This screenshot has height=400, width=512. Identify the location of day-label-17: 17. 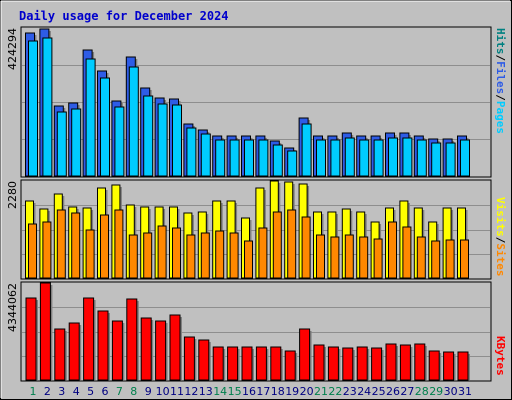
(263, 391).